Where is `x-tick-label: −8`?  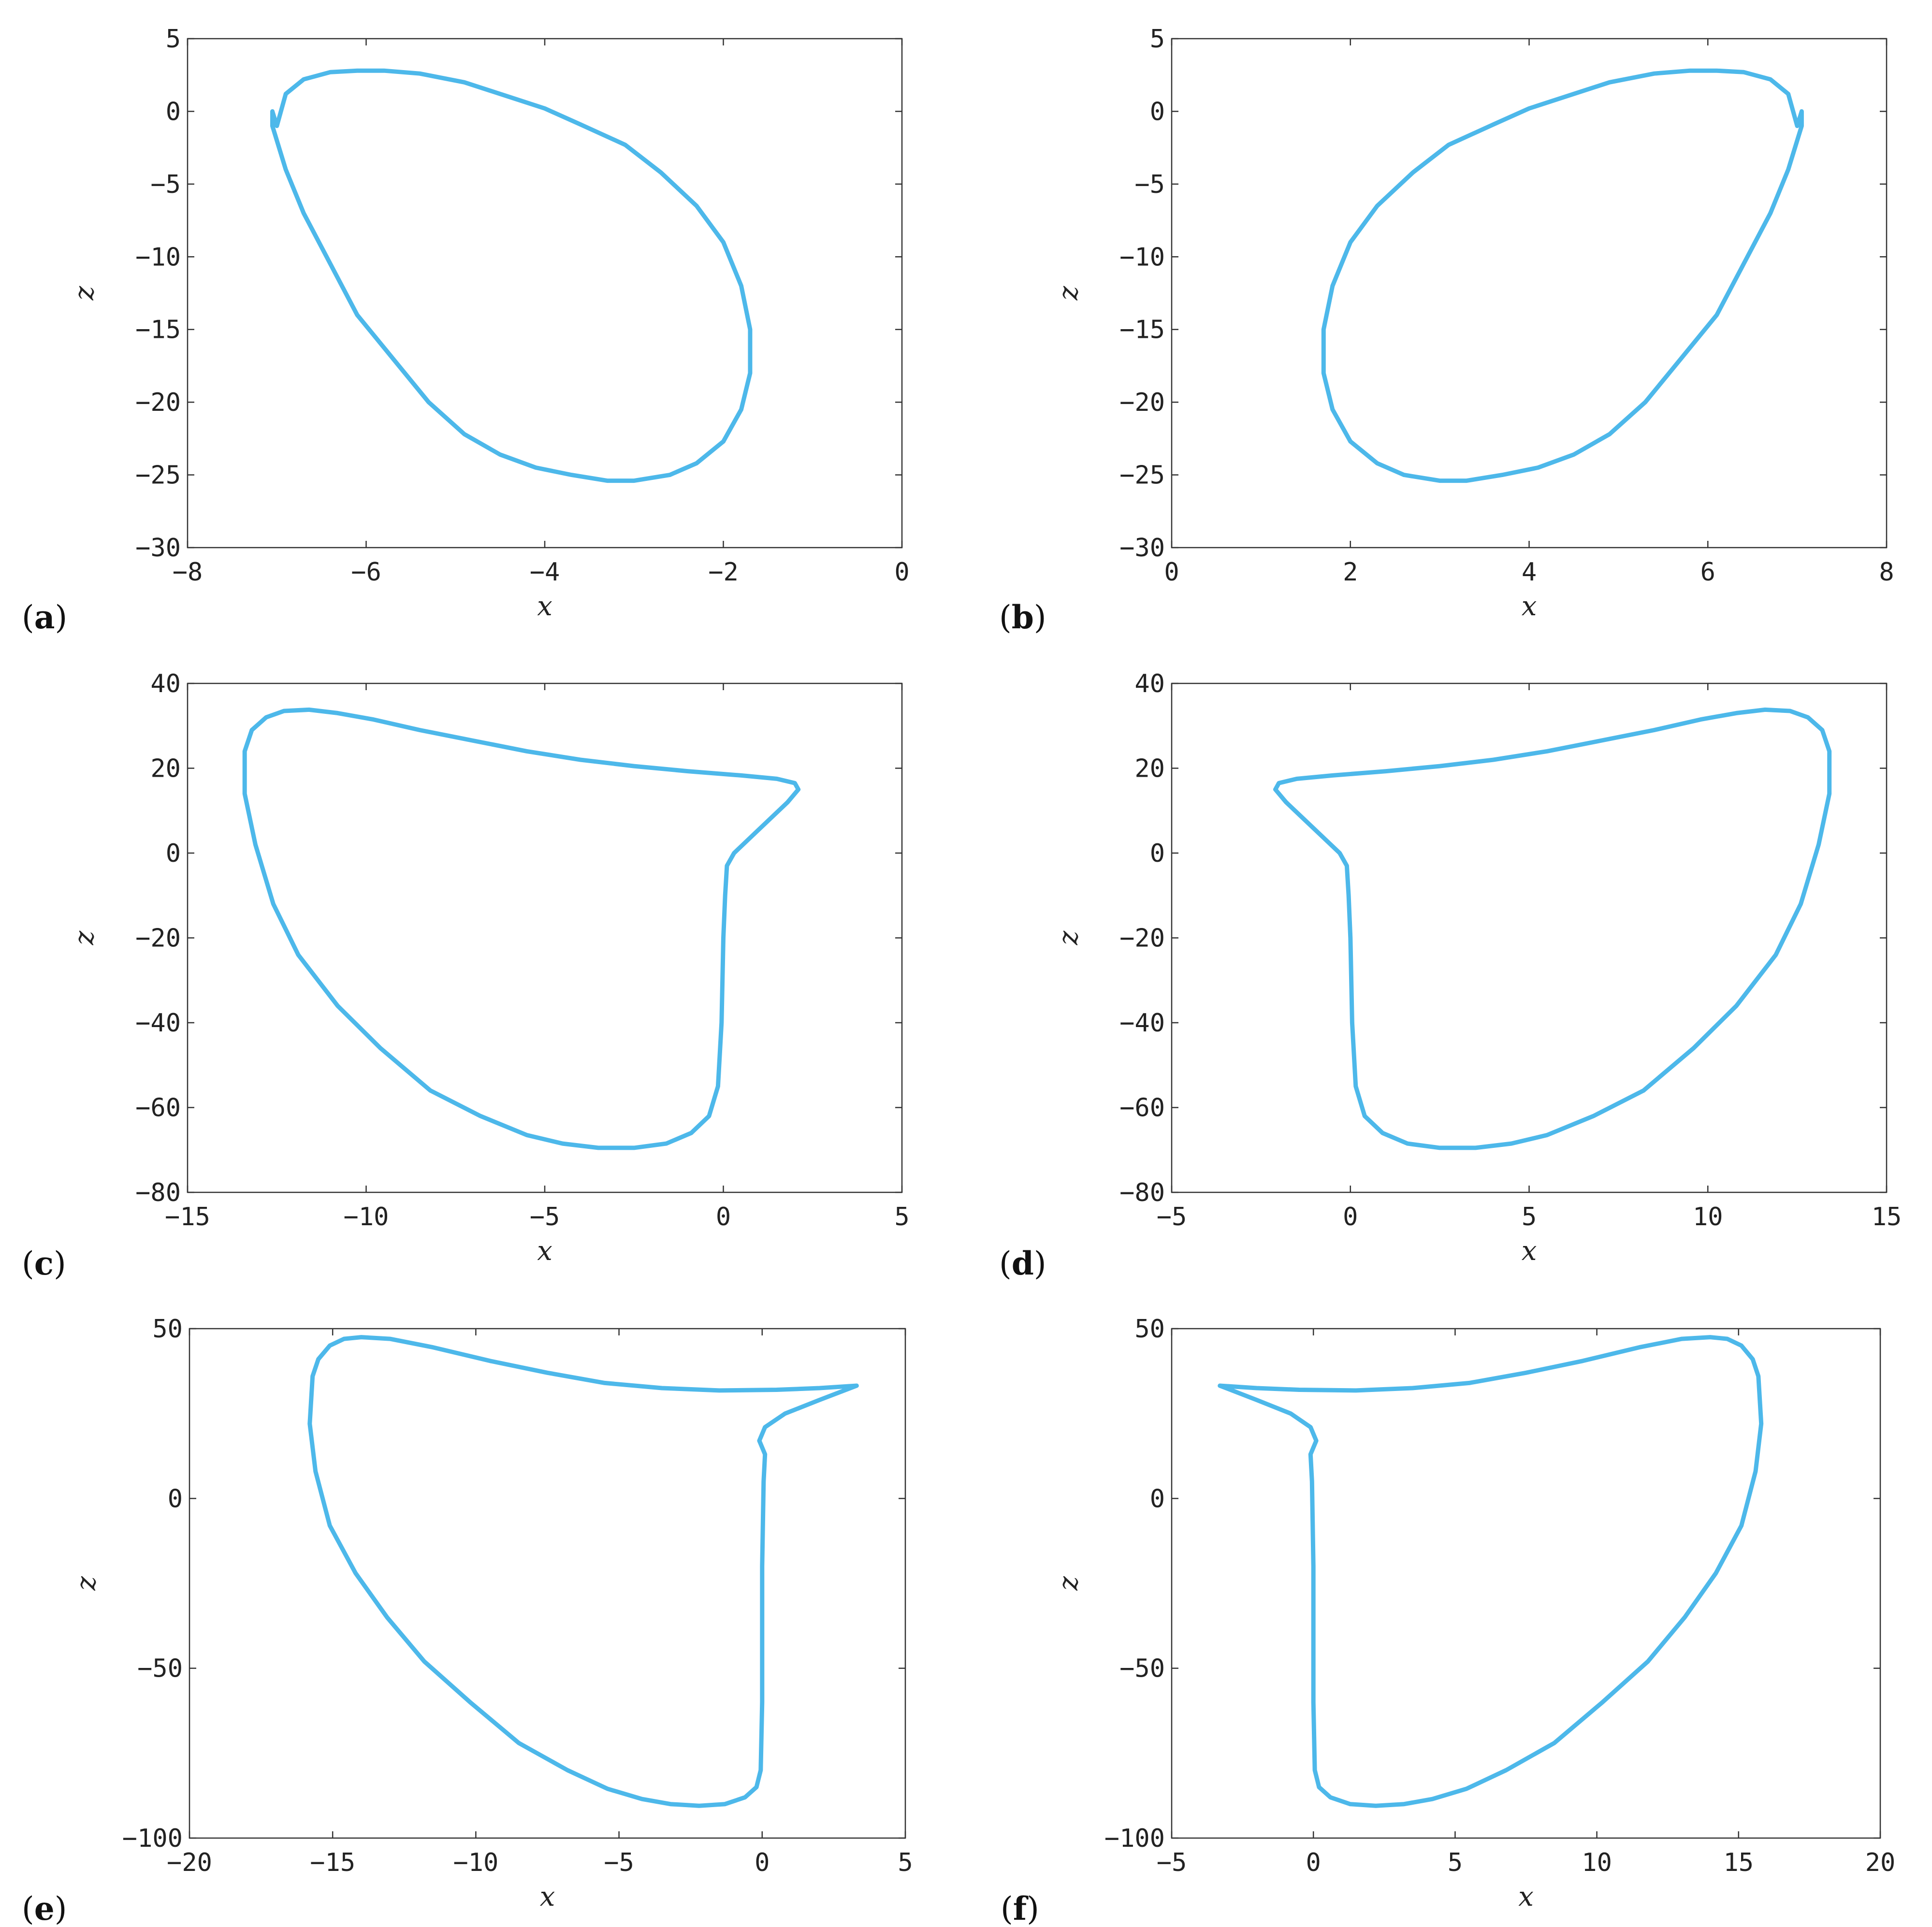
x-tick-label: −8 is located at coordinates (188, 572).